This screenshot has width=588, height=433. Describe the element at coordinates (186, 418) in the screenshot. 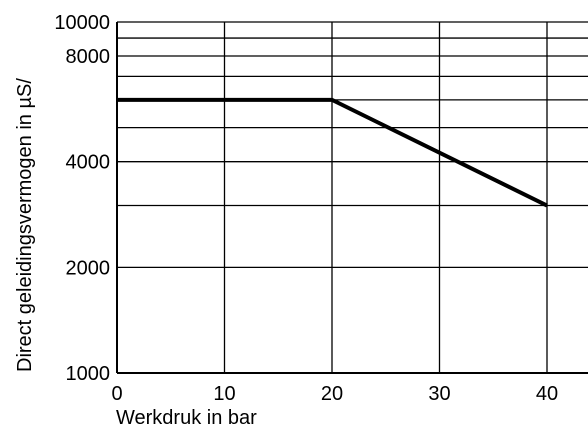

I see `x-axis-label: Werkdruk in bar` at that location.